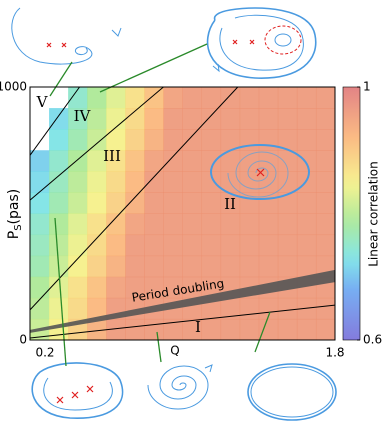 The image size is (382, 423). Describe the element at coordinates (18, 227) in the screenshot. I see `y-label-sub: S` at that location.